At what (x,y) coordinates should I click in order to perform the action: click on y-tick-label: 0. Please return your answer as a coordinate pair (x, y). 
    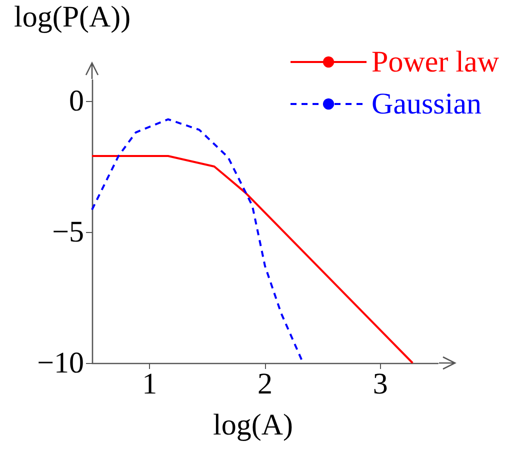
    Looking at the image, I should click on (76, 101).